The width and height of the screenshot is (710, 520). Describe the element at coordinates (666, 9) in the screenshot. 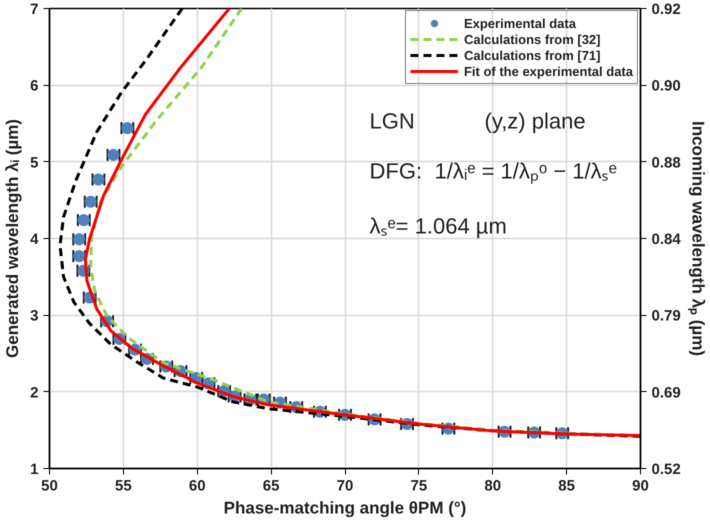

I see `text: 0.92` at that location.